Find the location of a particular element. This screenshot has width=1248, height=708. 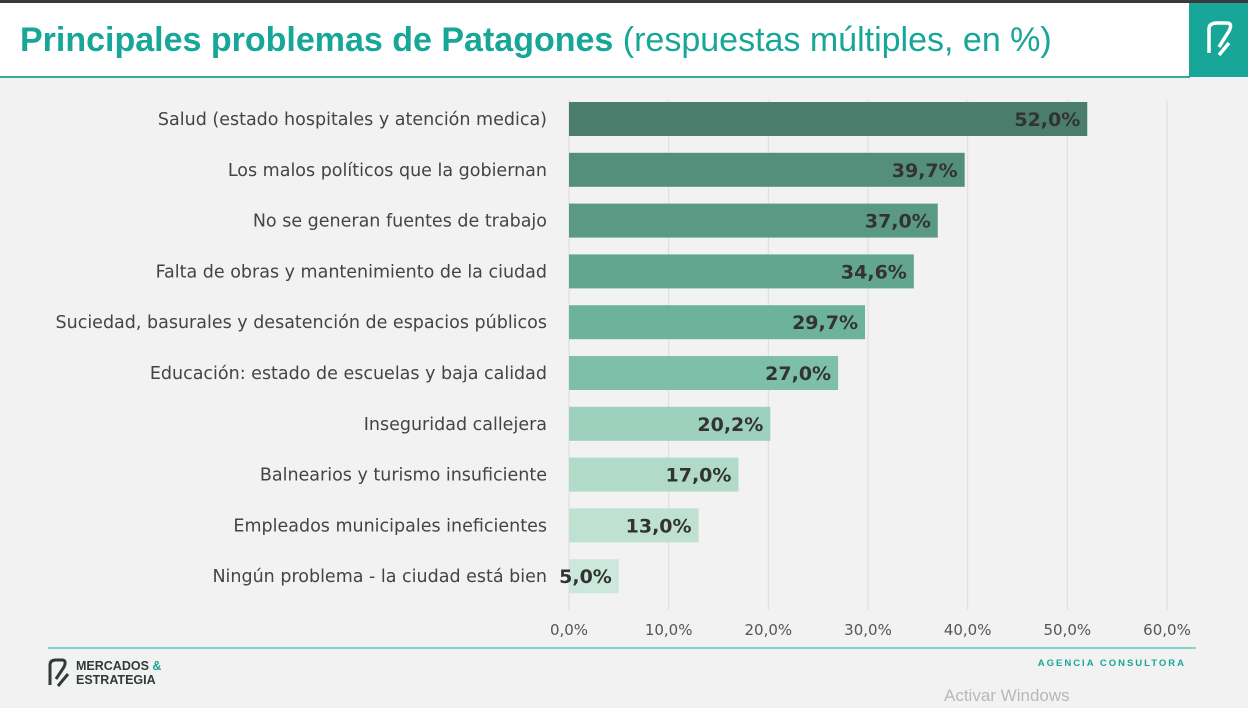

data-label: 29,7% is located at coordinates (825, 323).